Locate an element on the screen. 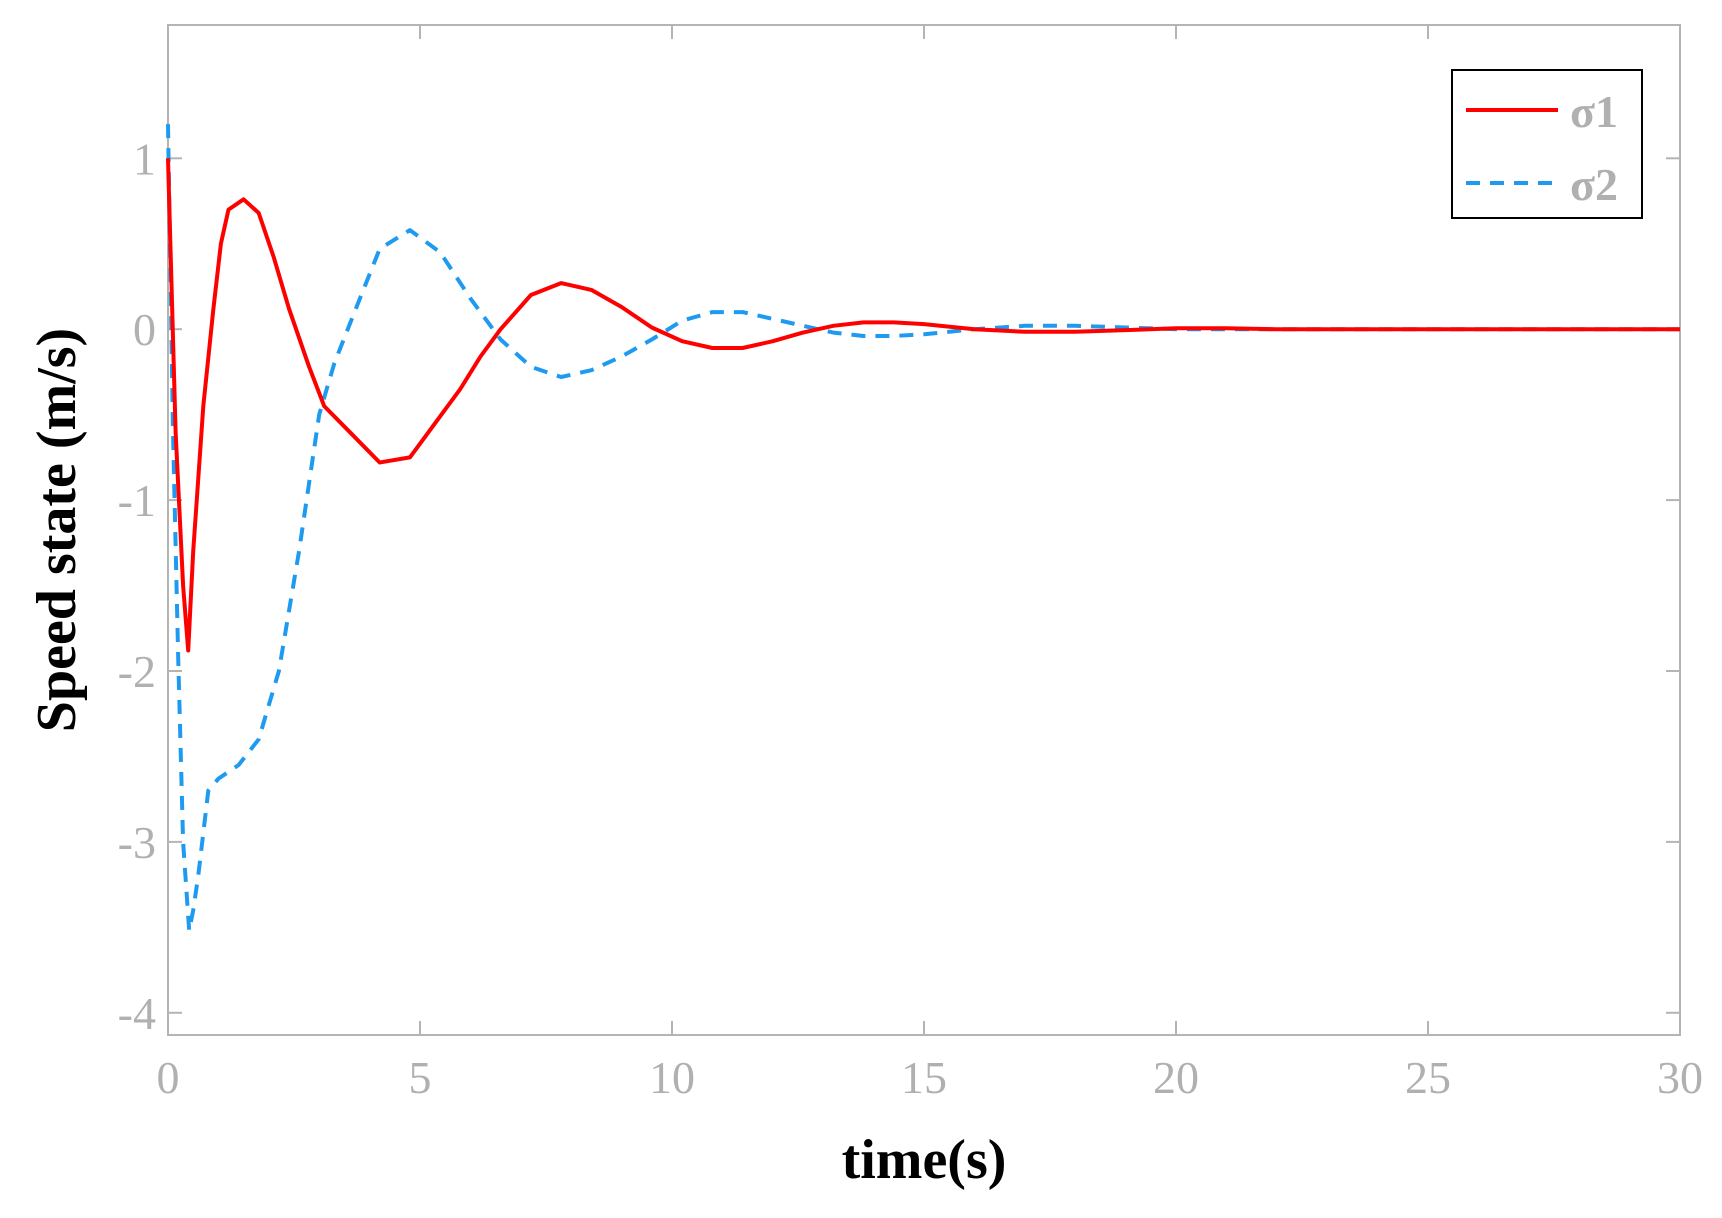  x-axis-title: time(s) is located at coordinates (924, 1160).